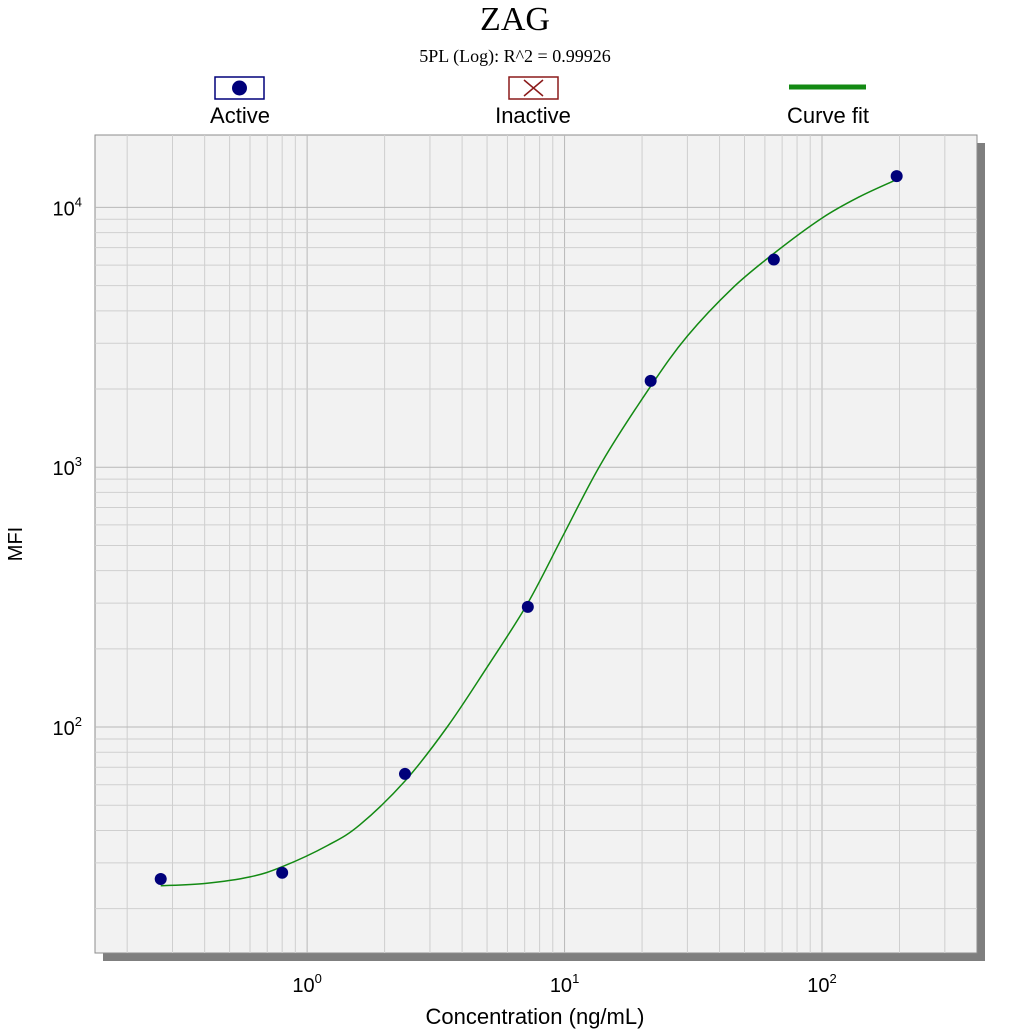  What do you see at coordinates (533, 115) in the screenshot?
I see `legend-label-inactive: Inactive` at bounding box center [533, 115].